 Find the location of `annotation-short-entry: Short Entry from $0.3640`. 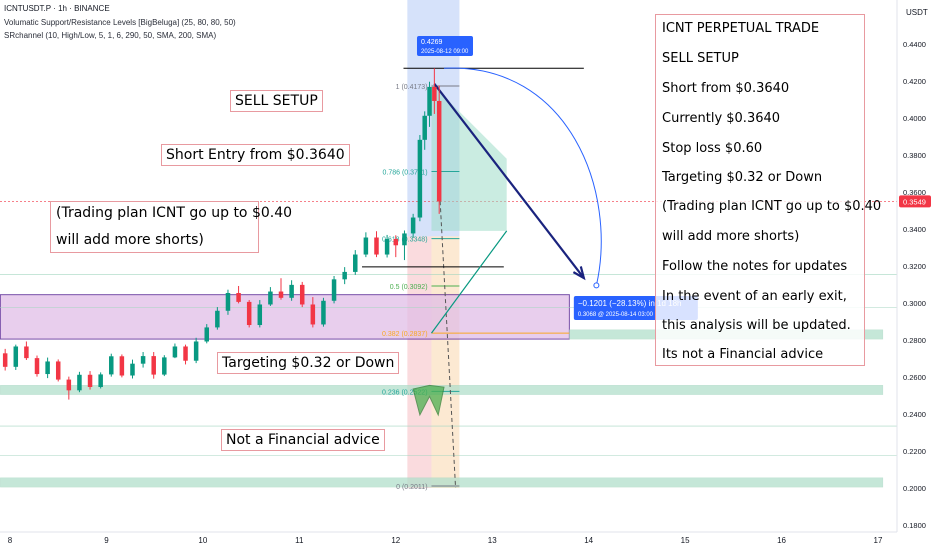

annotation-short-entry: Short Entry from $0.3640 is located at coordinates (255, 155).